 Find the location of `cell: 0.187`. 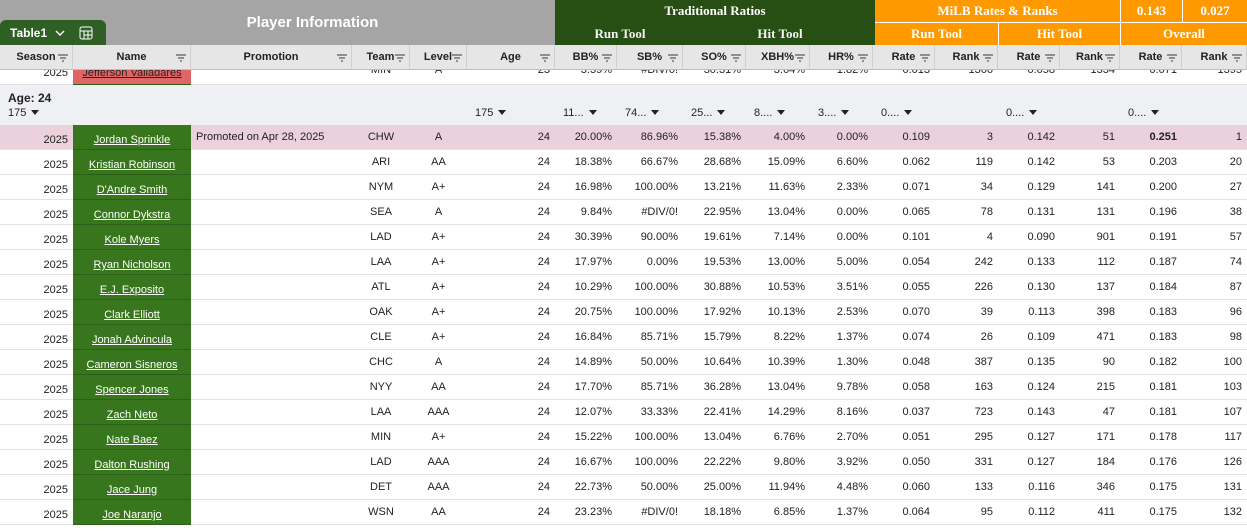

cell: 0.187 is located at coordinates (1151, 262).